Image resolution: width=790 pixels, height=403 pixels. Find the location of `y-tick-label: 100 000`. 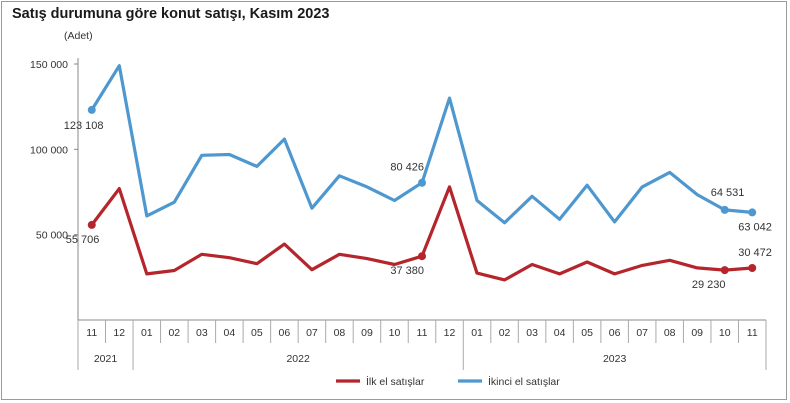

y-tick-label: 100 000 is located at coordinates (49, 150).